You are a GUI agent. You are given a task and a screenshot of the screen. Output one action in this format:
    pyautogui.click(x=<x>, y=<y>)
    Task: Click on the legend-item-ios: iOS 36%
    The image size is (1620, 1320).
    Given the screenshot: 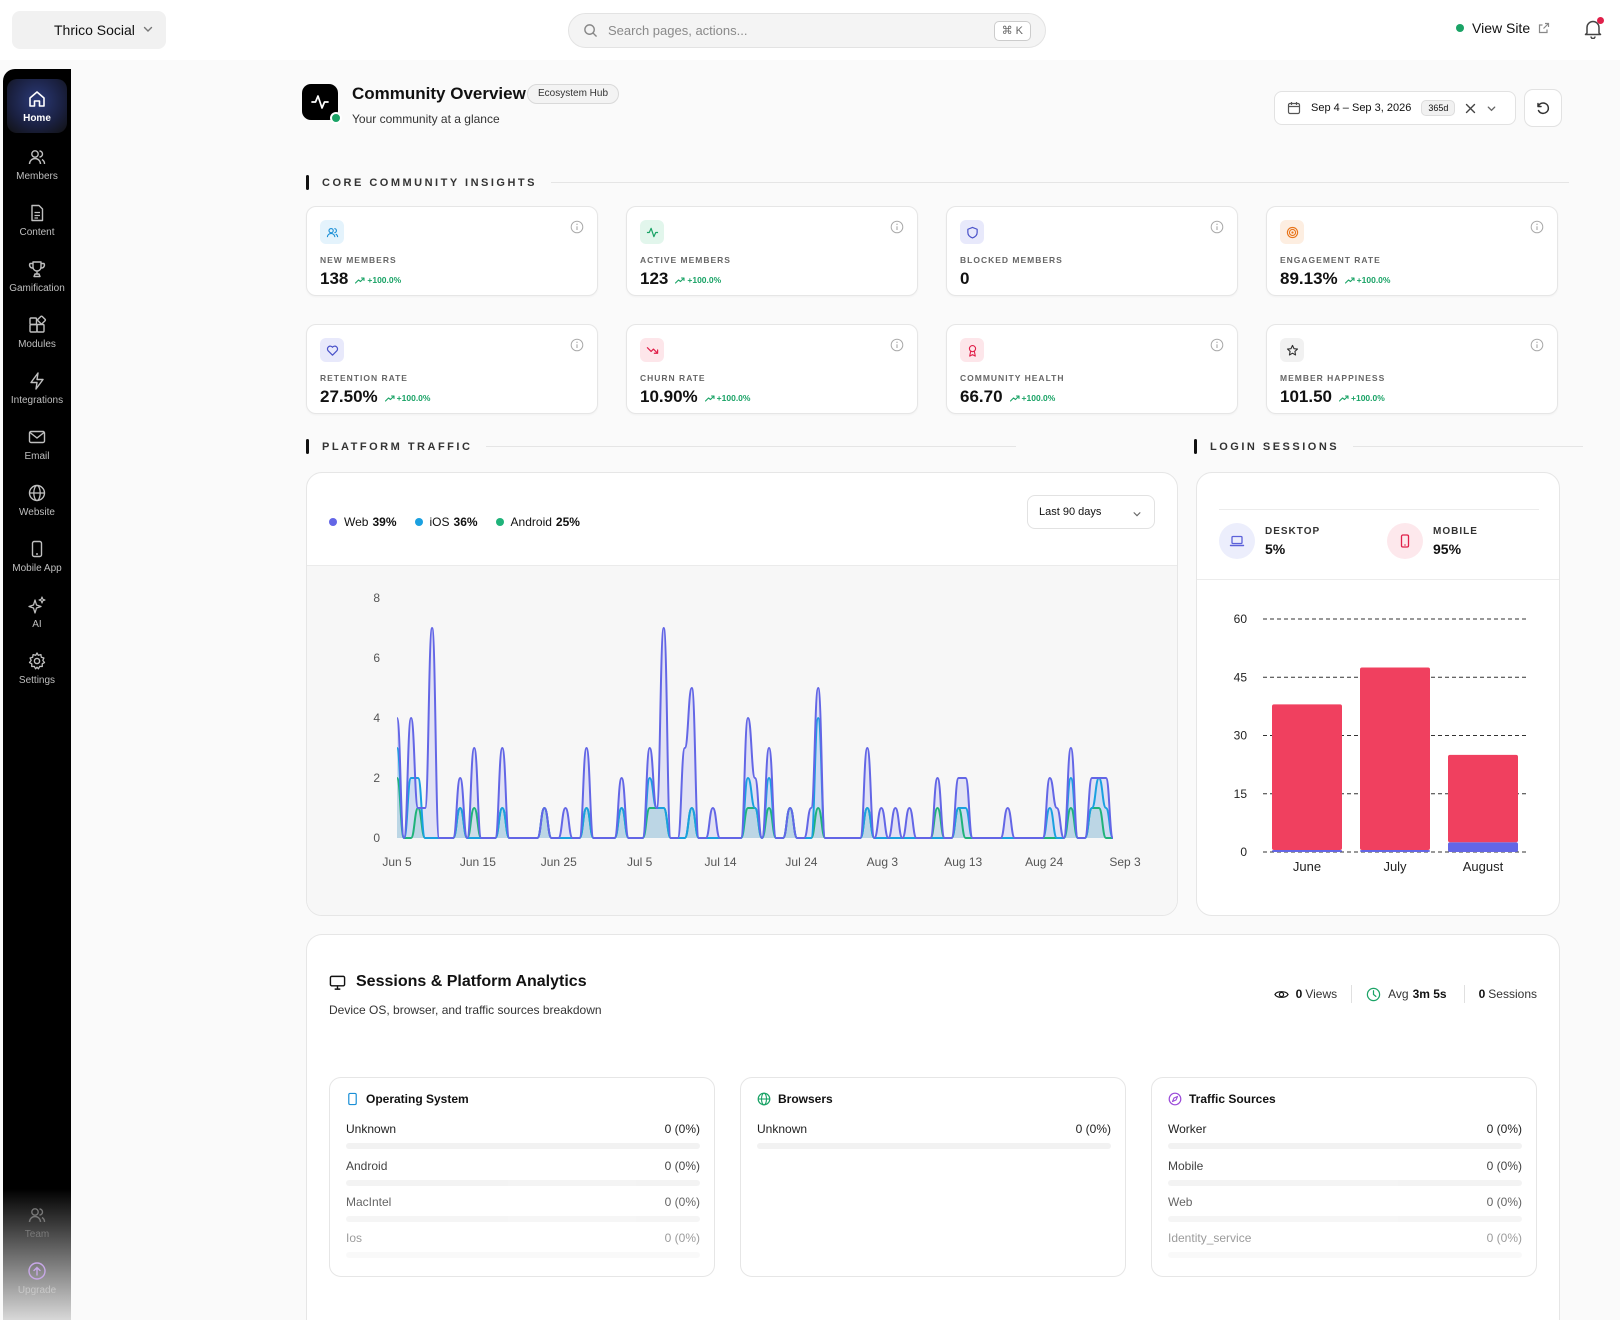 What is the action you would take?
    pyautogui.click(x=446, y=522)
    